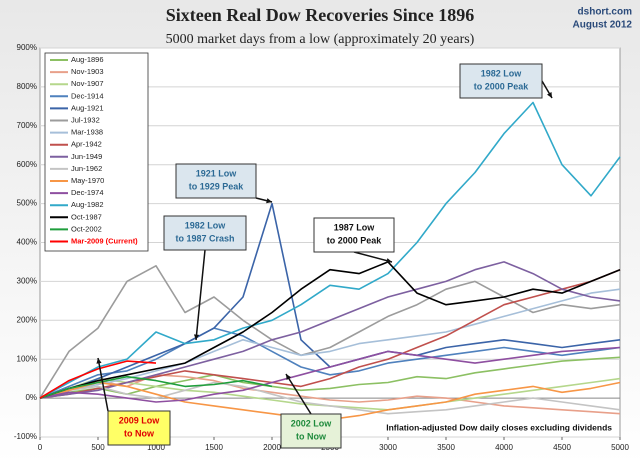 This screenshot has width=640, height=465. I want to click on x-tick-label: 1500, so click(214, 447).